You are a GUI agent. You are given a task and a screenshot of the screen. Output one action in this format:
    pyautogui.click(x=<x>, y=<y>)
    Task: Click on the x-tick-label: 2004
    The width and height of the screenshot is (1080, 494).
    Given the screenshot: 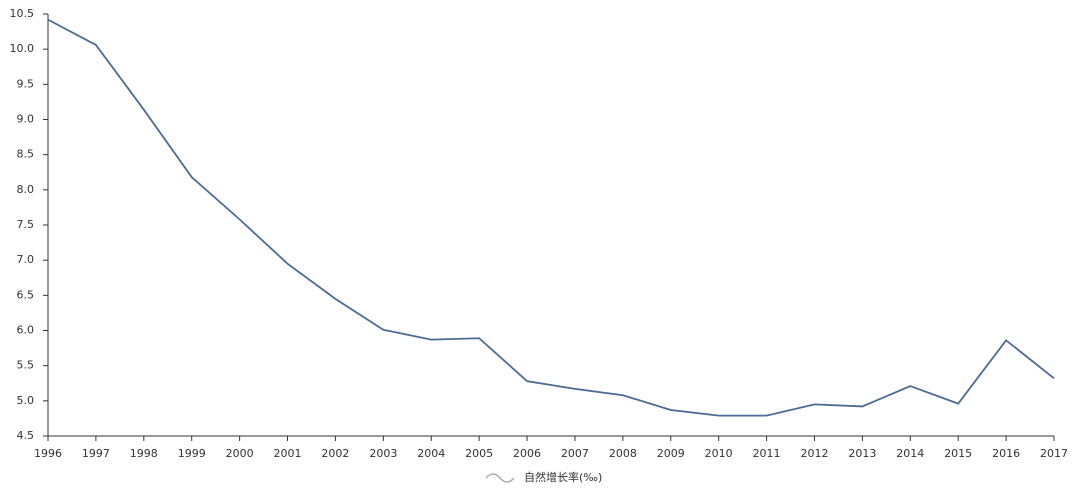 What is the action you would take?
    pyautogui.click(x=431, y=453)
    